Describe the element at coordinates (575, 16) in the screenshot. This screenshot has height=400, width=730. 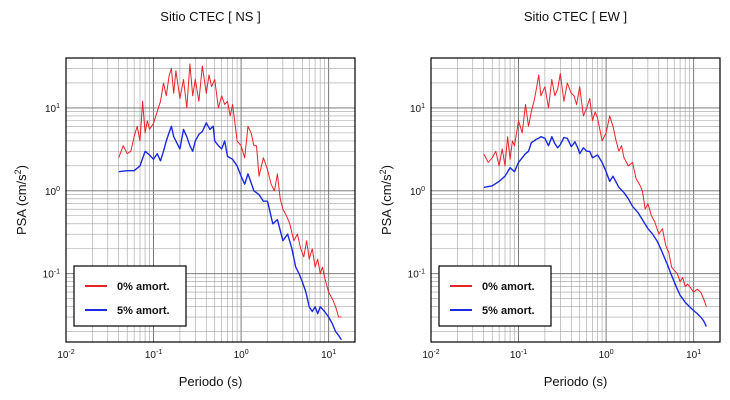
I see `chart-title: Sitio CTEC [ EW ]` at that location.